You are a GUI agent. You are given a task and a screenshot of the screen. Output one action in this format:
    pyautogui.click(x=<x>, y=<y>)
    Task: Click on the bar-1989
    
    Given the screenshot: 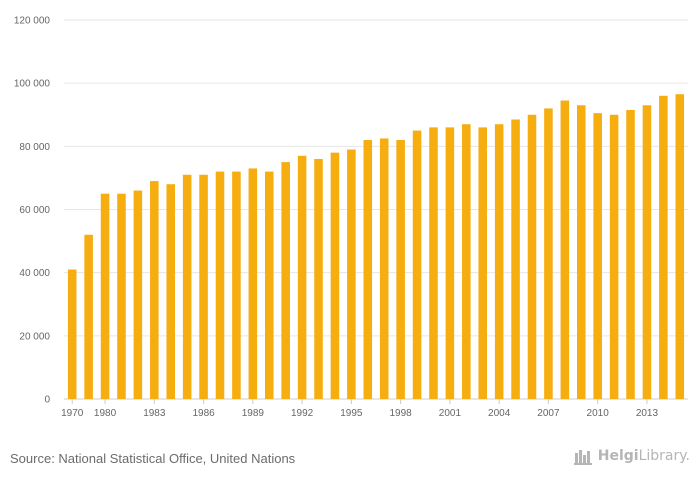 What is the action you would take?
    pyautogui.click(x=253, y=283)
    